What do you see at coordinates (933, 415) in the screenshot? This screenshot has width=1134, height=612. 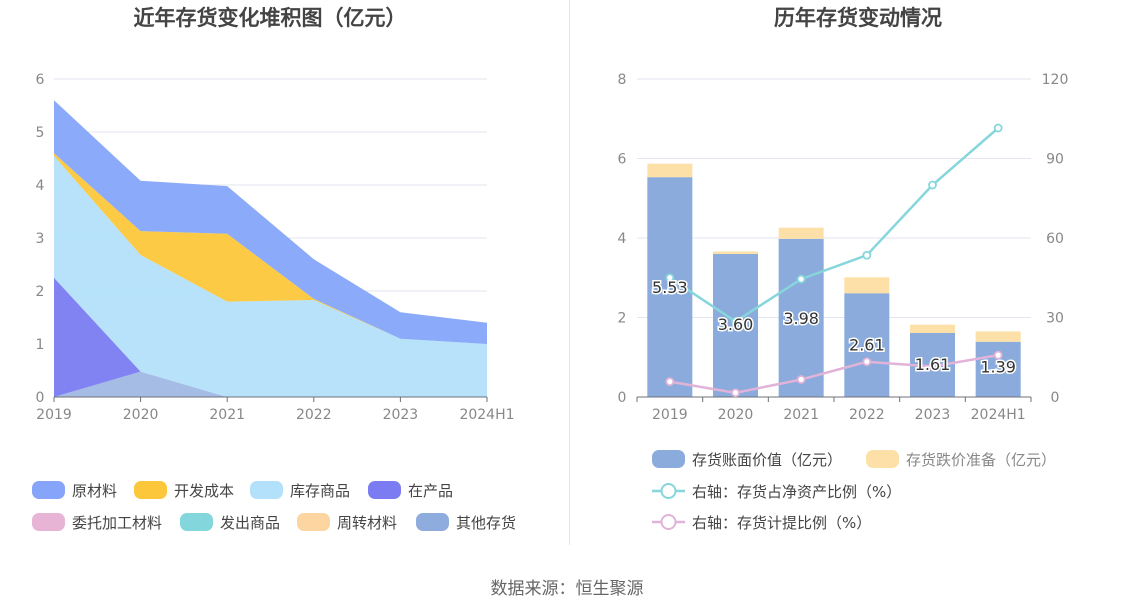 I see `right-x-tick-label: 2023` at bounding box center [933, 415].